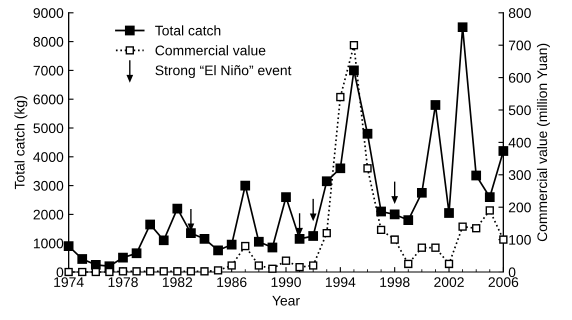  What do you see at coordinates (449, 282) in the screenshot?
I see `x-tick-label: 2002` at bounding box center [449, 282].